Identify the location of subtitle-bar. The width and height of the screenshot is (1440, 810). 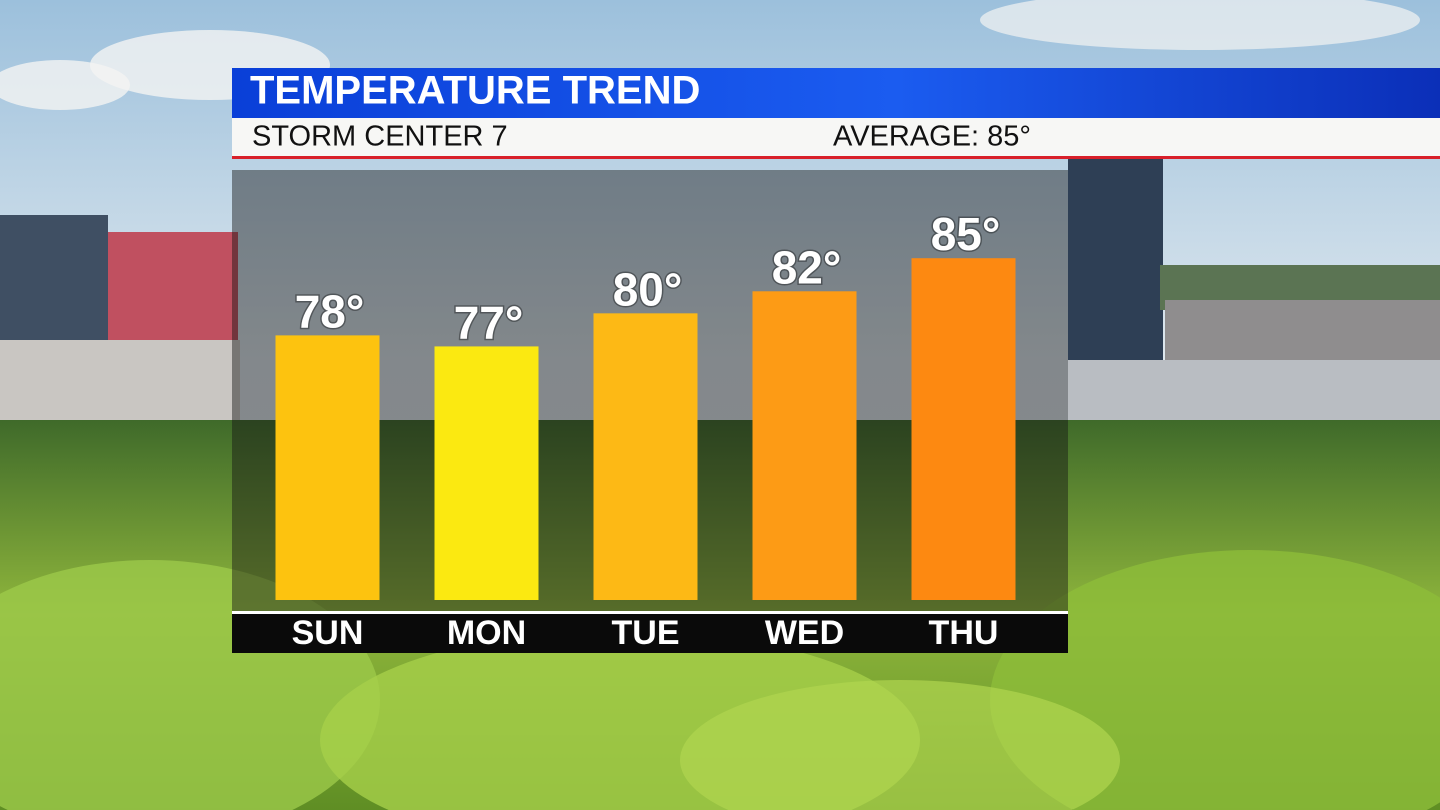
(836, 137).